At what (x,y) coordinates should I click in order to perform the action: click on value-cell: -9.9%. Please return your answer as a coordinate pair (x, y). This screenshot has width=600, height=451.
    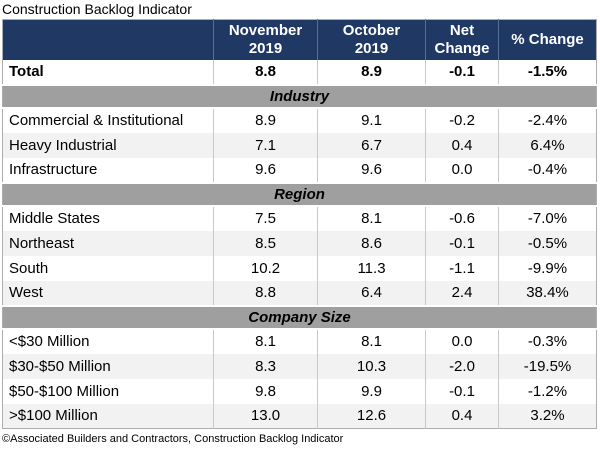
    Looking at the image, I should click on (547, 268).